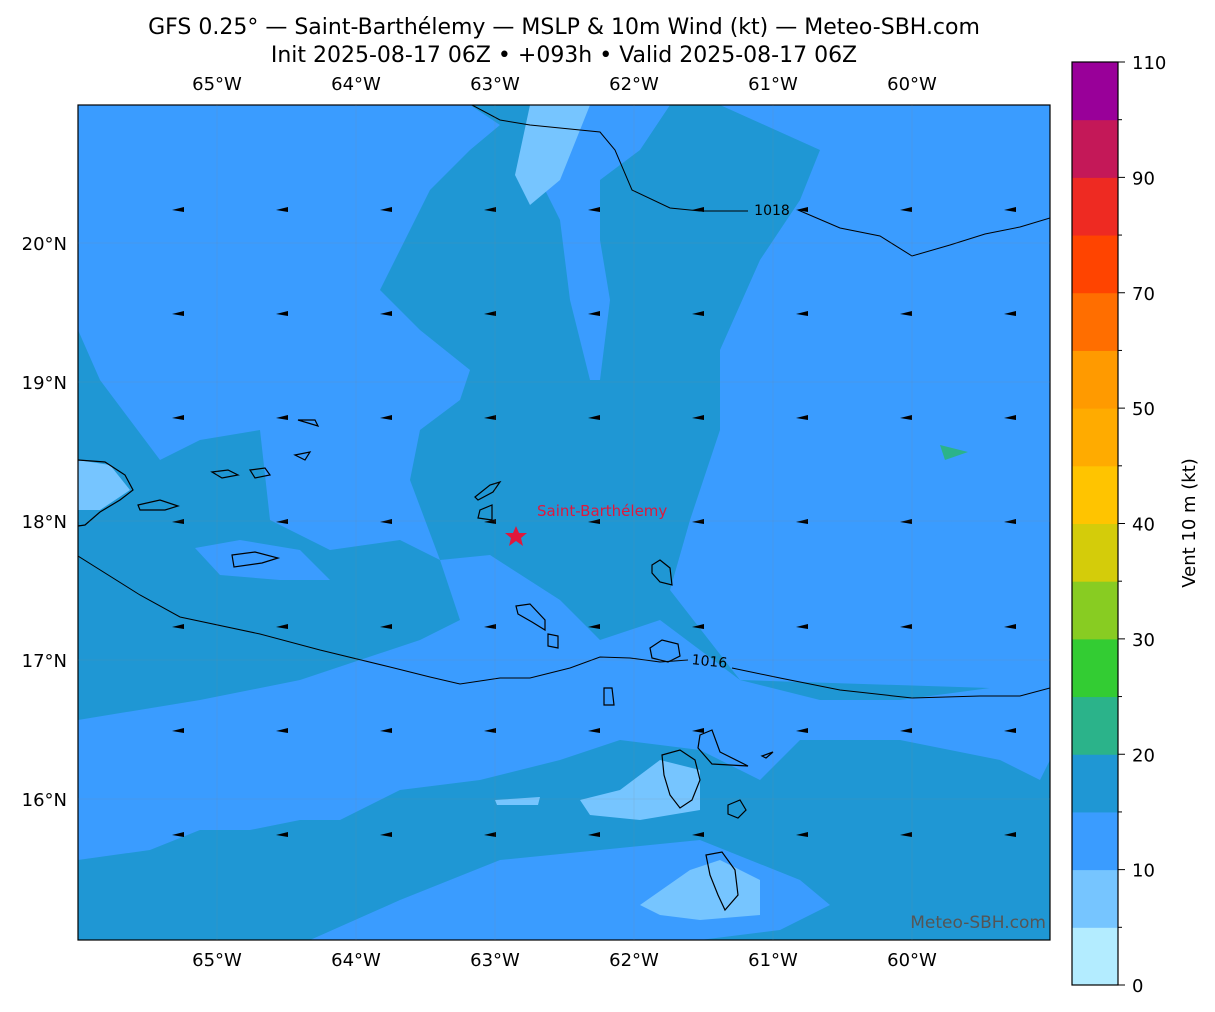  What do you see at coordinates (44, 383) in the screenshot?
I see `lat-label: 19°N` at bounding box center [44, 383].